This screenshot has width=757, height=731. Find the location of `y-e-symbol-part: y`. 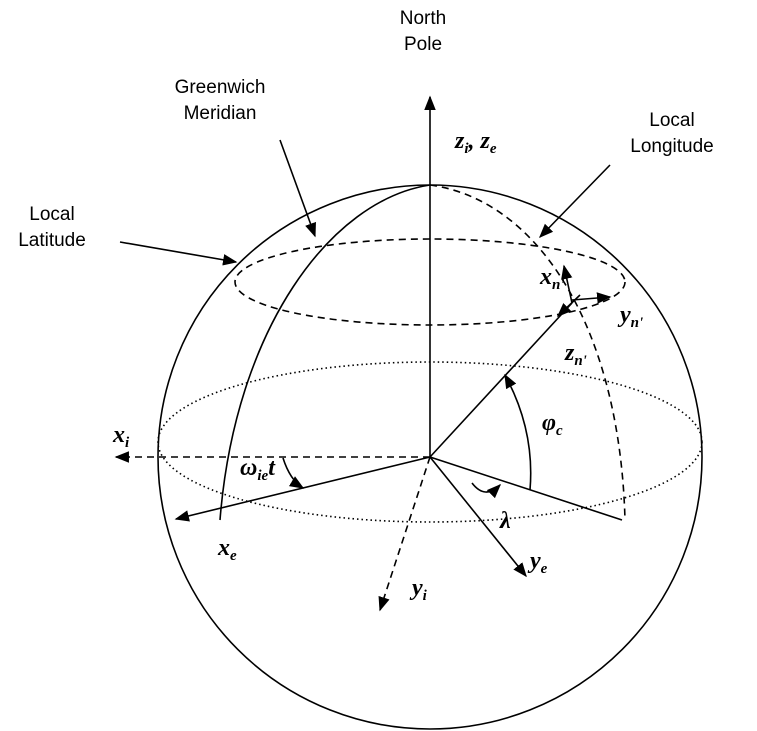

y-e-symbol-part: y is located at coordinates (534, 561).